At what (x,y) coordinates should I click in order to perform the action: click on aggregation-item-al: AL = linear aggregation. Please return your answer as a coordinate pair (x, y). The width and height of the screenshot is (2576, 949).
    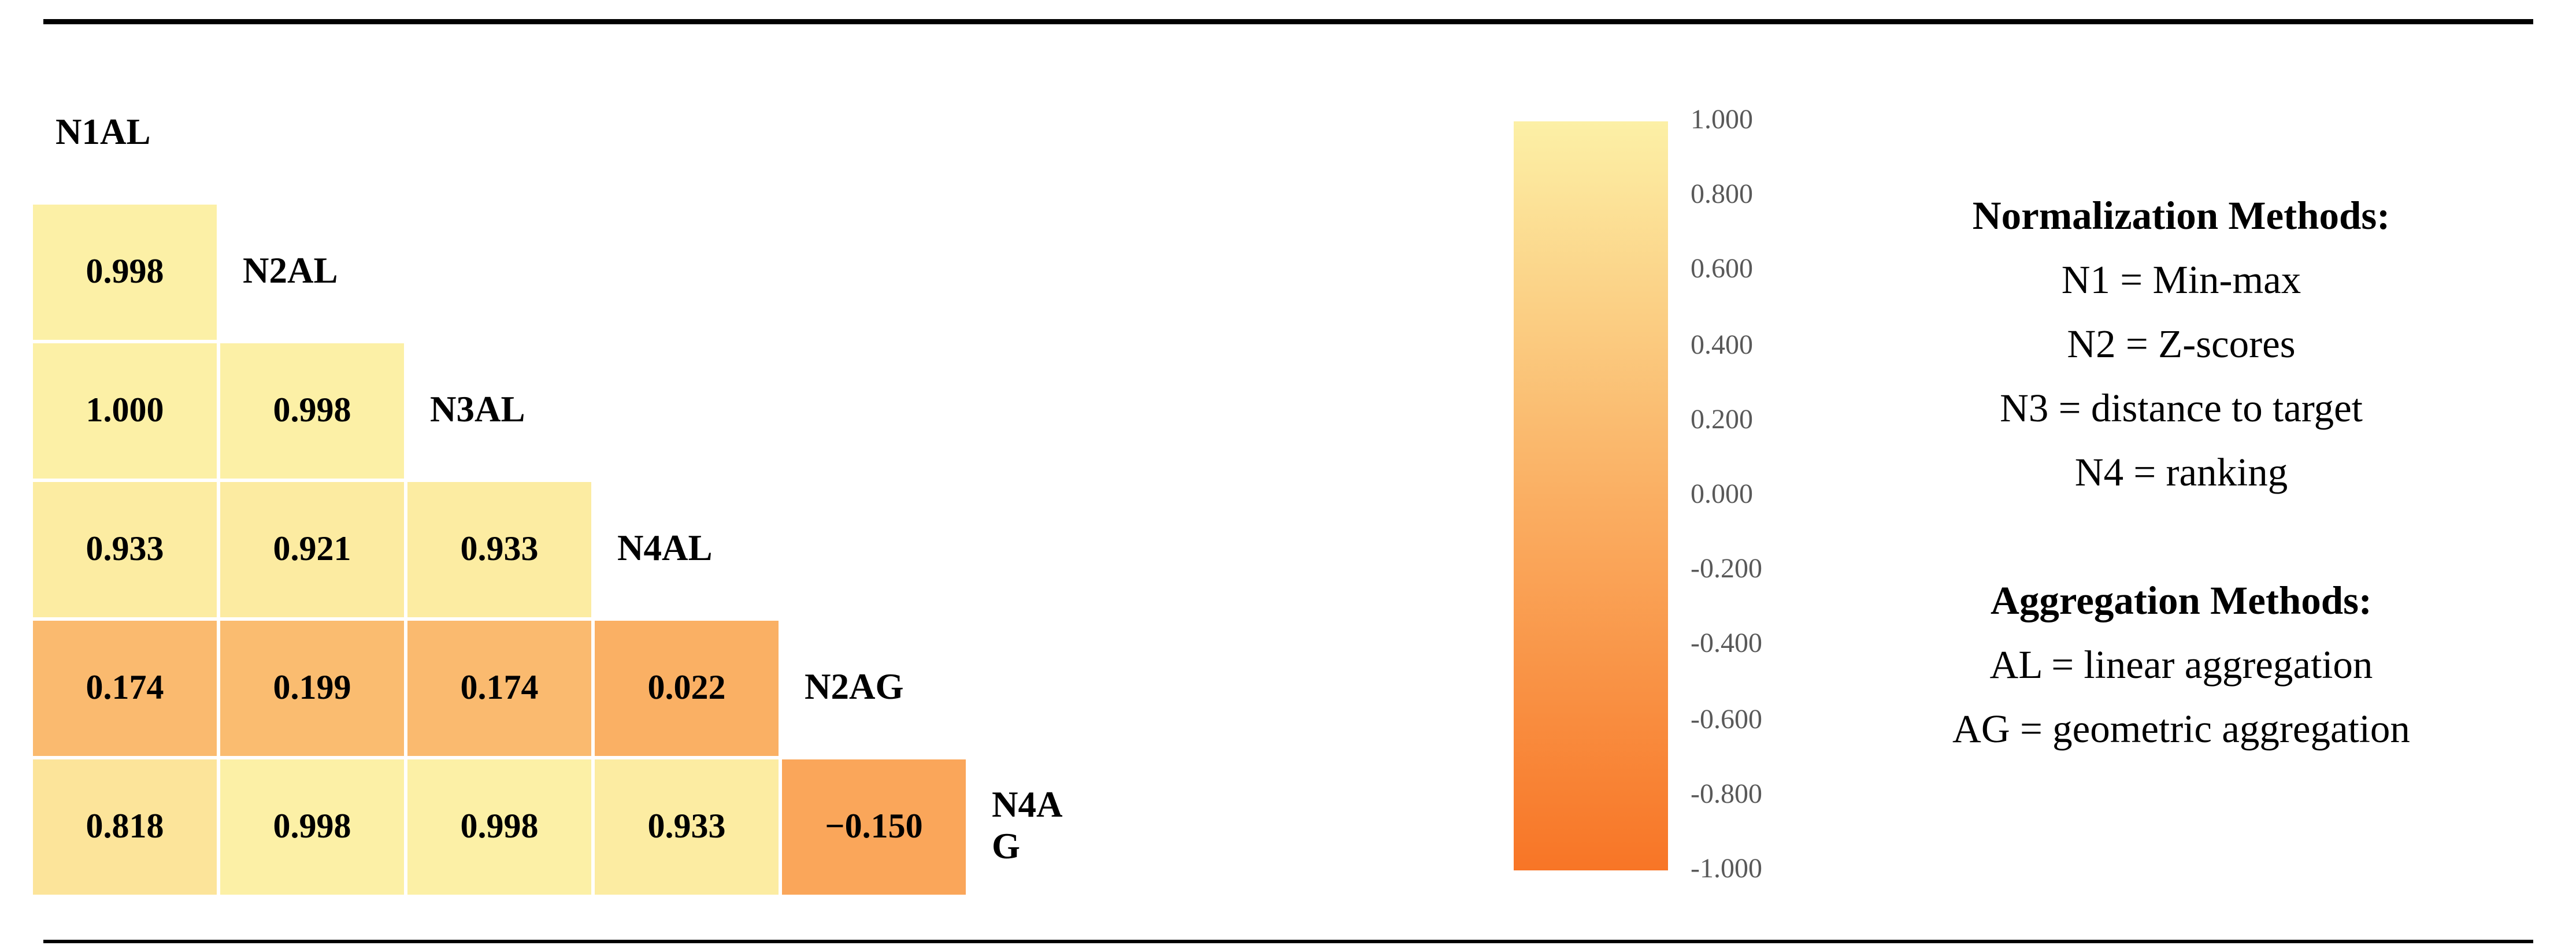
    Looking at the image, I should click on (2181, 665).